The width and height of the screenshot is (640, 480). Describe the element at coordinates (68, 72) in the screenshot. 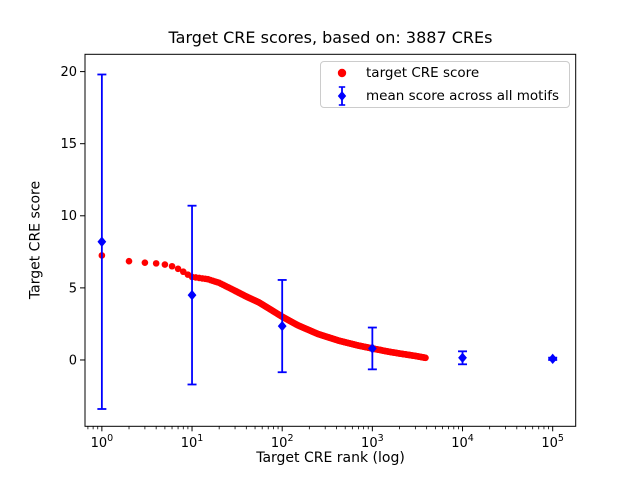

I see `svg-text: 20` at that location.